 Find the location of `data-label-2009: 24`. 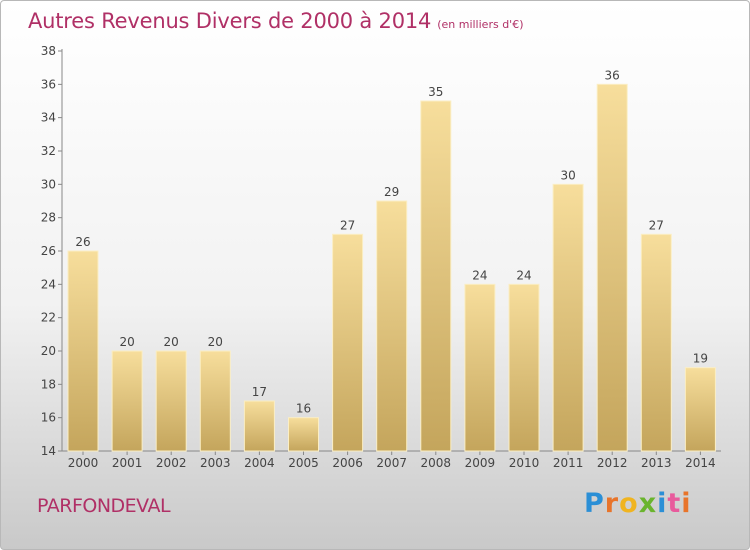

data-label-2009: 24 is located at coordinates (479, 275).